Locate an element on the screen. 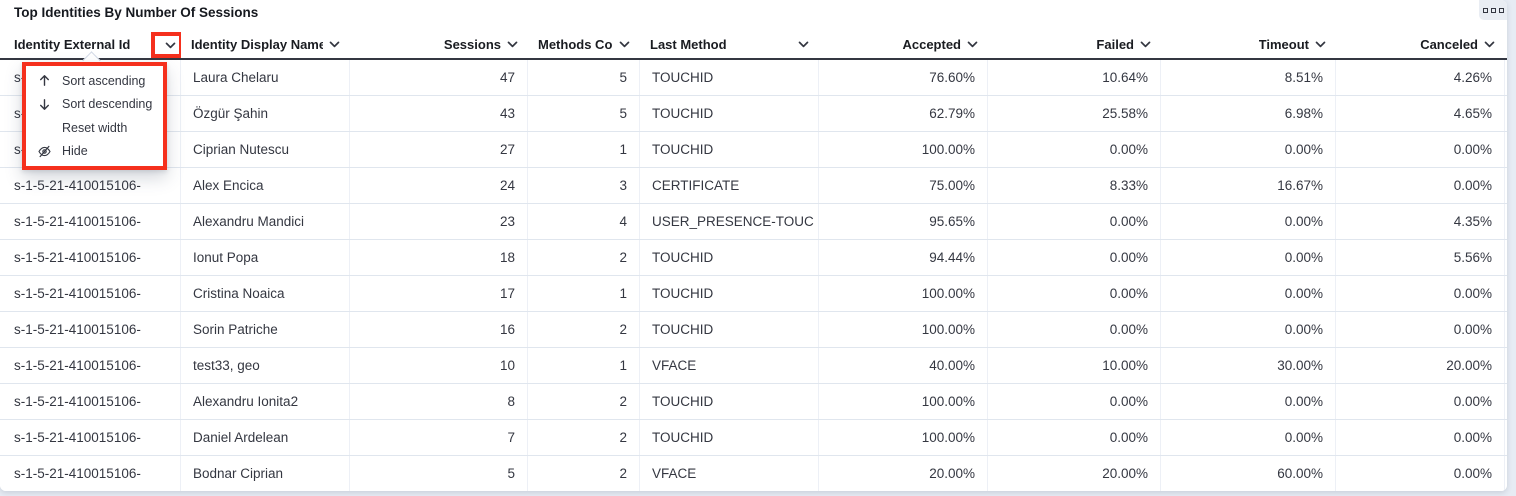  arrow-up-icon is located at coordinates (44, 80).